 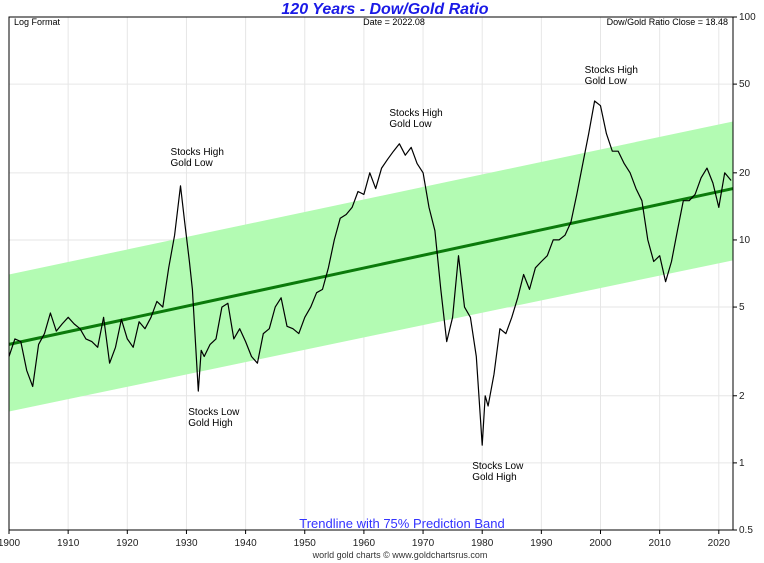 What do you see at coordinates (745, 173) in the screenshot?
I see `y-tick-label: 20` at bounding box center [745, 173].